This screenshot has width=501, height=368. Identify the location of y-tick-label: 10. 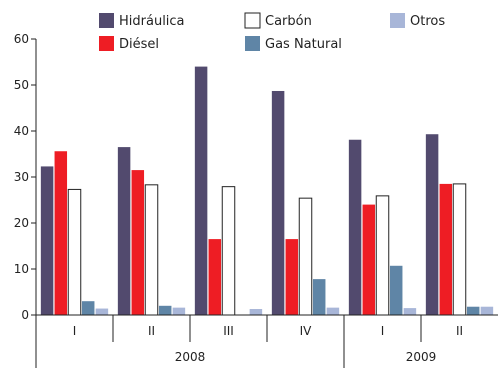
(21, 269).